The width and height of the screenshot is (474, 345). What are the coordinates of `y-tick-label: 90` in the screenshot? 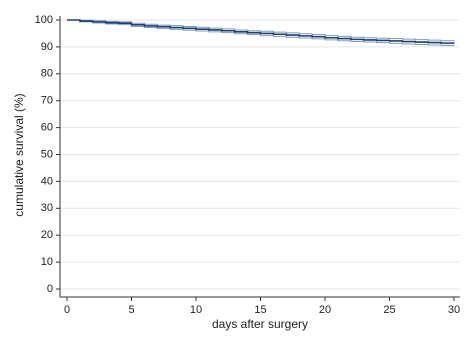 It's located at (47, 47).